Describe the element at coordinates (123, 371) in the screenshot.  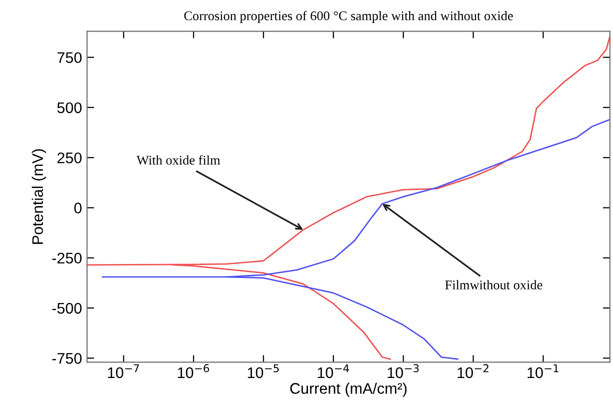
I see `x-tick-label: 10$^{−7}$` at that location.